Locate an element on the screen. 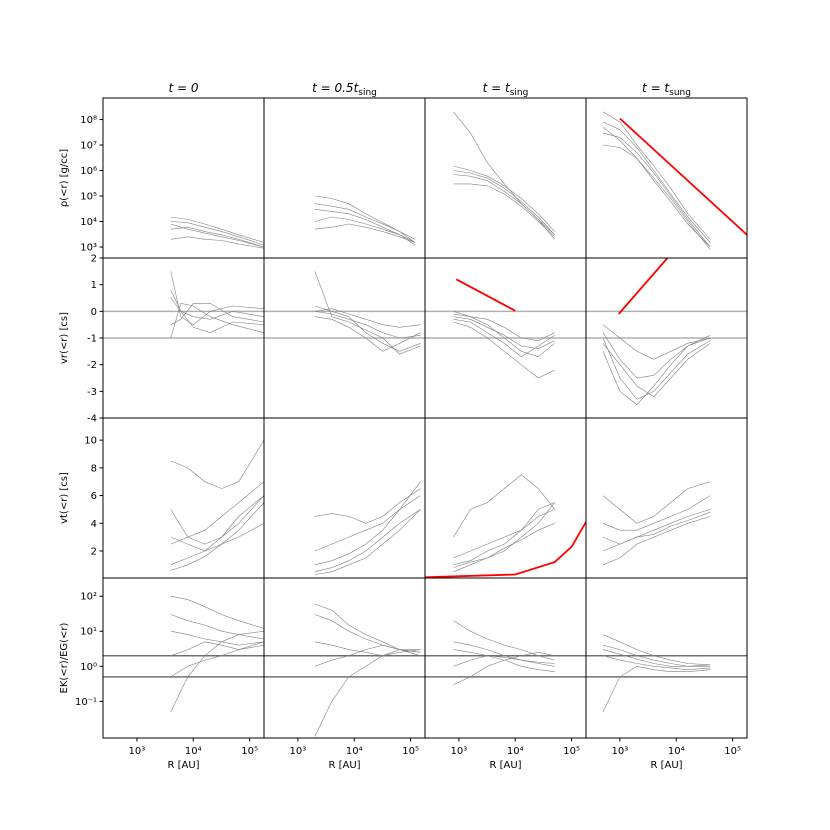 This screenshot has height=830, width=830. y-tick-label: 10¹ is located at coordinates (88, 632).